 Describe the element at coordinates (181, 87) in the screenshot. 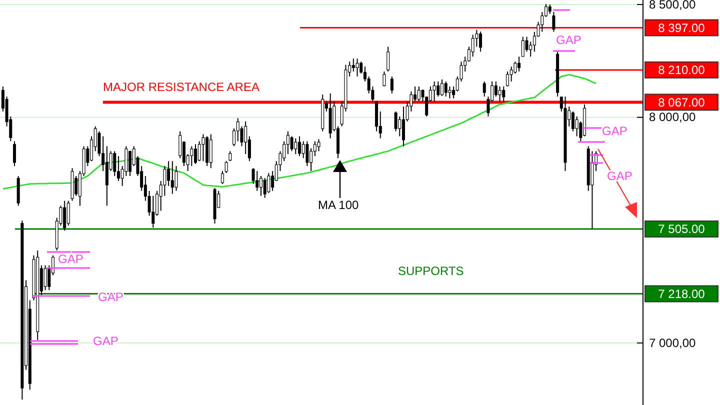

I see `annotation: MAJOR RESISTANCE AREA` at that location.